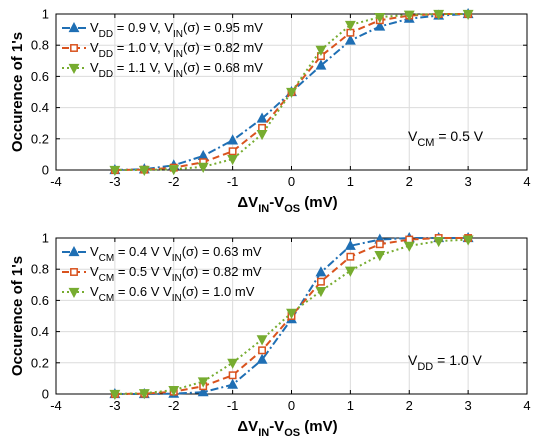  I want to click on x-tick-label: 1, so click(350, 405).